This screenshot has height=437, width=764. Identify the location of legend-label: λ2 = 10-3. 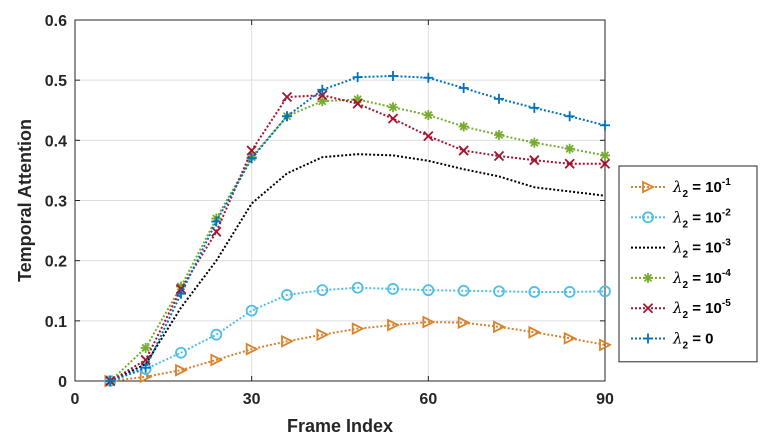
(701, 249).